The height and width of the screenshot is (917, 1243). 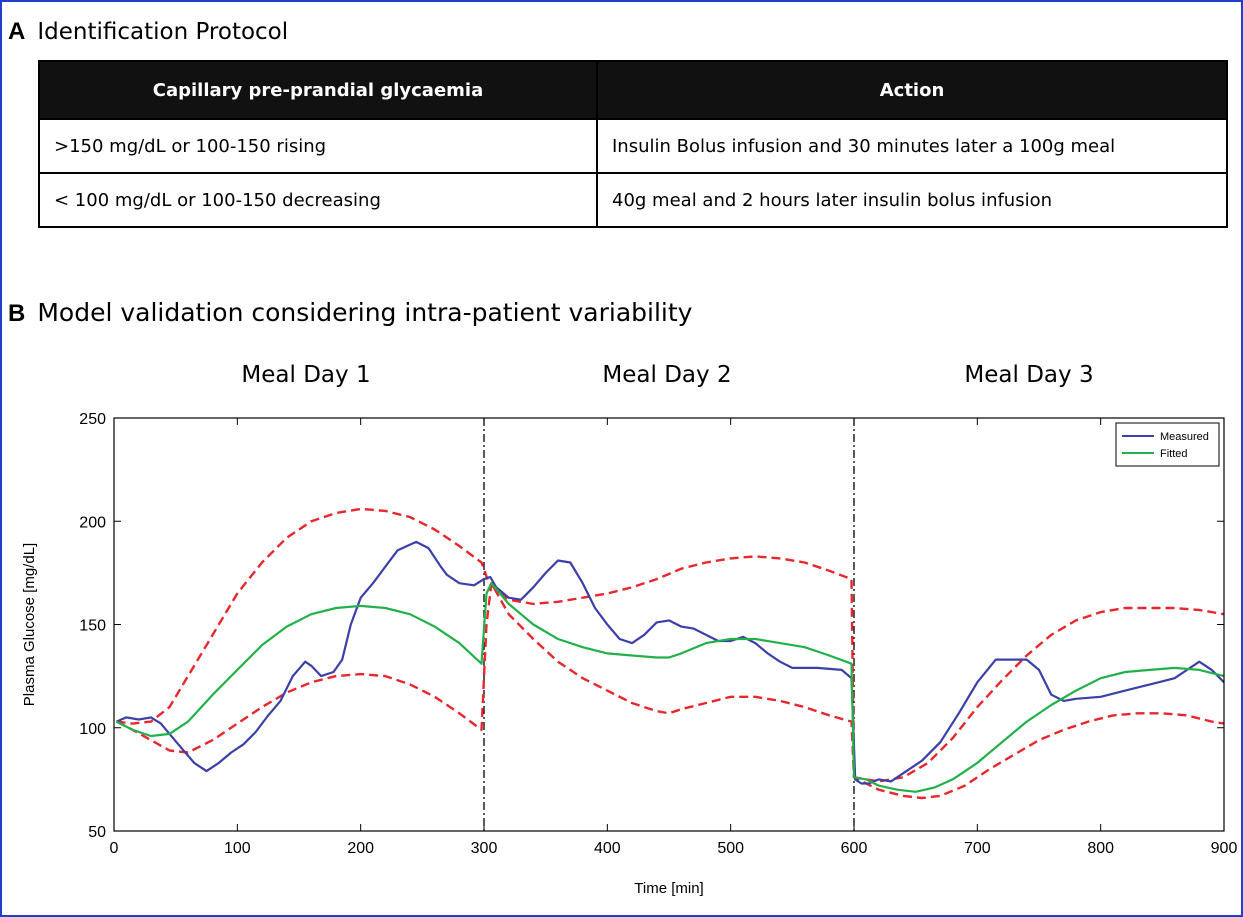 I want to click on x-tick-label: 700, so click(x=977, y=848).